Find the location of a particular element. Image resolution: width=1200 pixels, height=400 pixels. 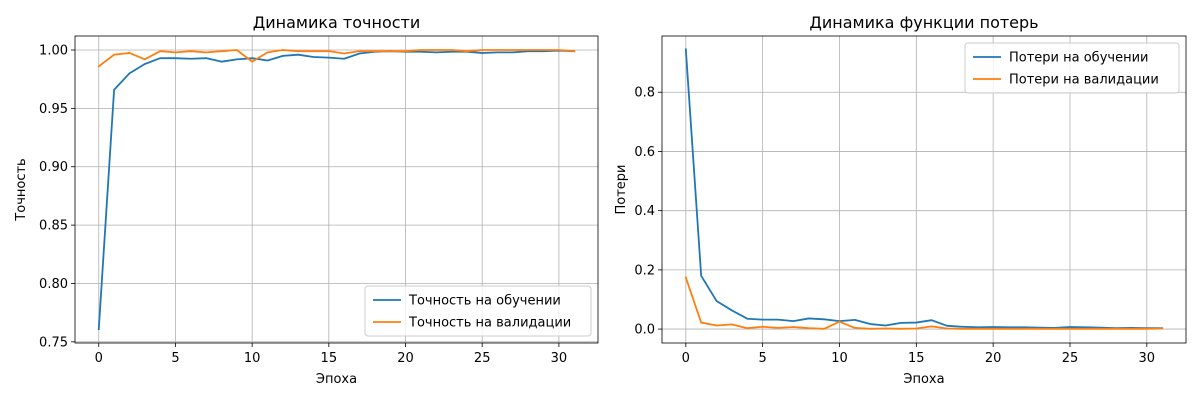

y-tick-label: 0.0 is located at coordinates (644, 330).